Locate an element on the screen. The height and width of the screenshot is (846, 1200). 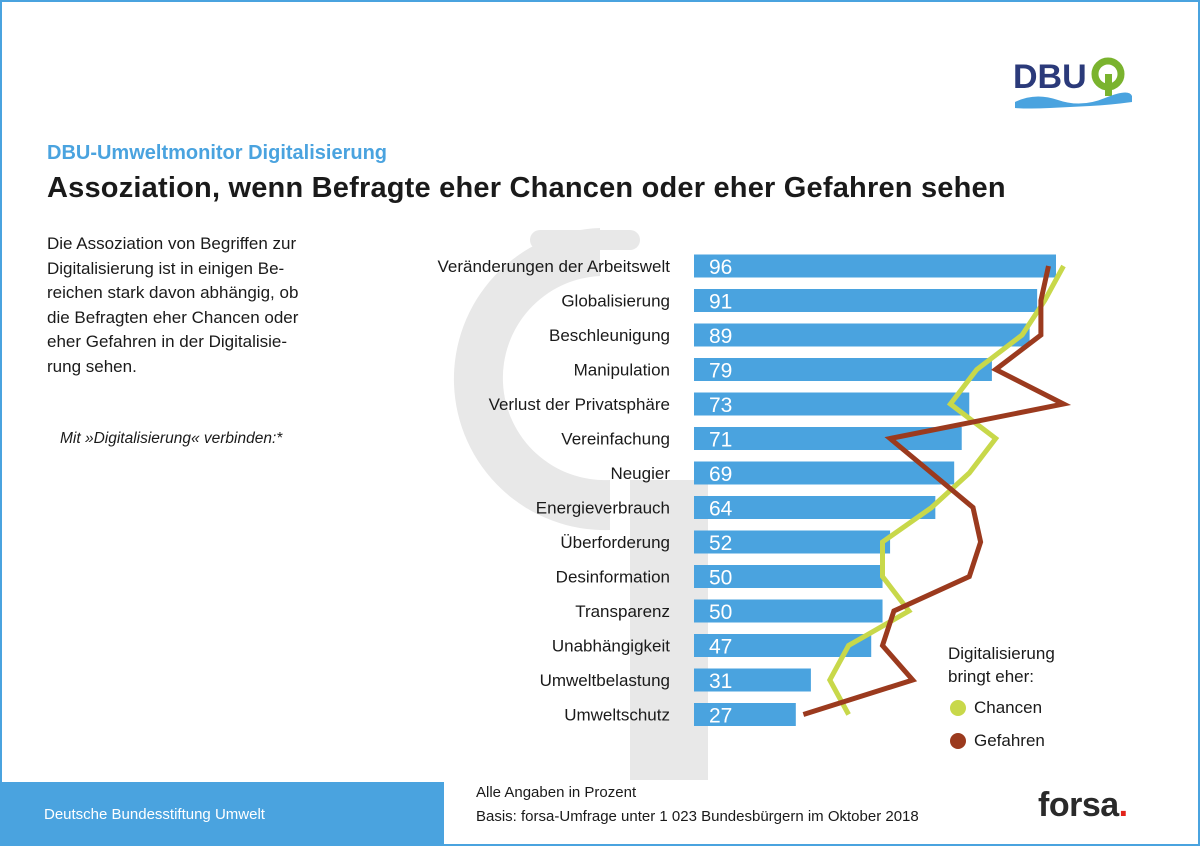
legend-label: Chancen is located at coordinates (1008, 707).